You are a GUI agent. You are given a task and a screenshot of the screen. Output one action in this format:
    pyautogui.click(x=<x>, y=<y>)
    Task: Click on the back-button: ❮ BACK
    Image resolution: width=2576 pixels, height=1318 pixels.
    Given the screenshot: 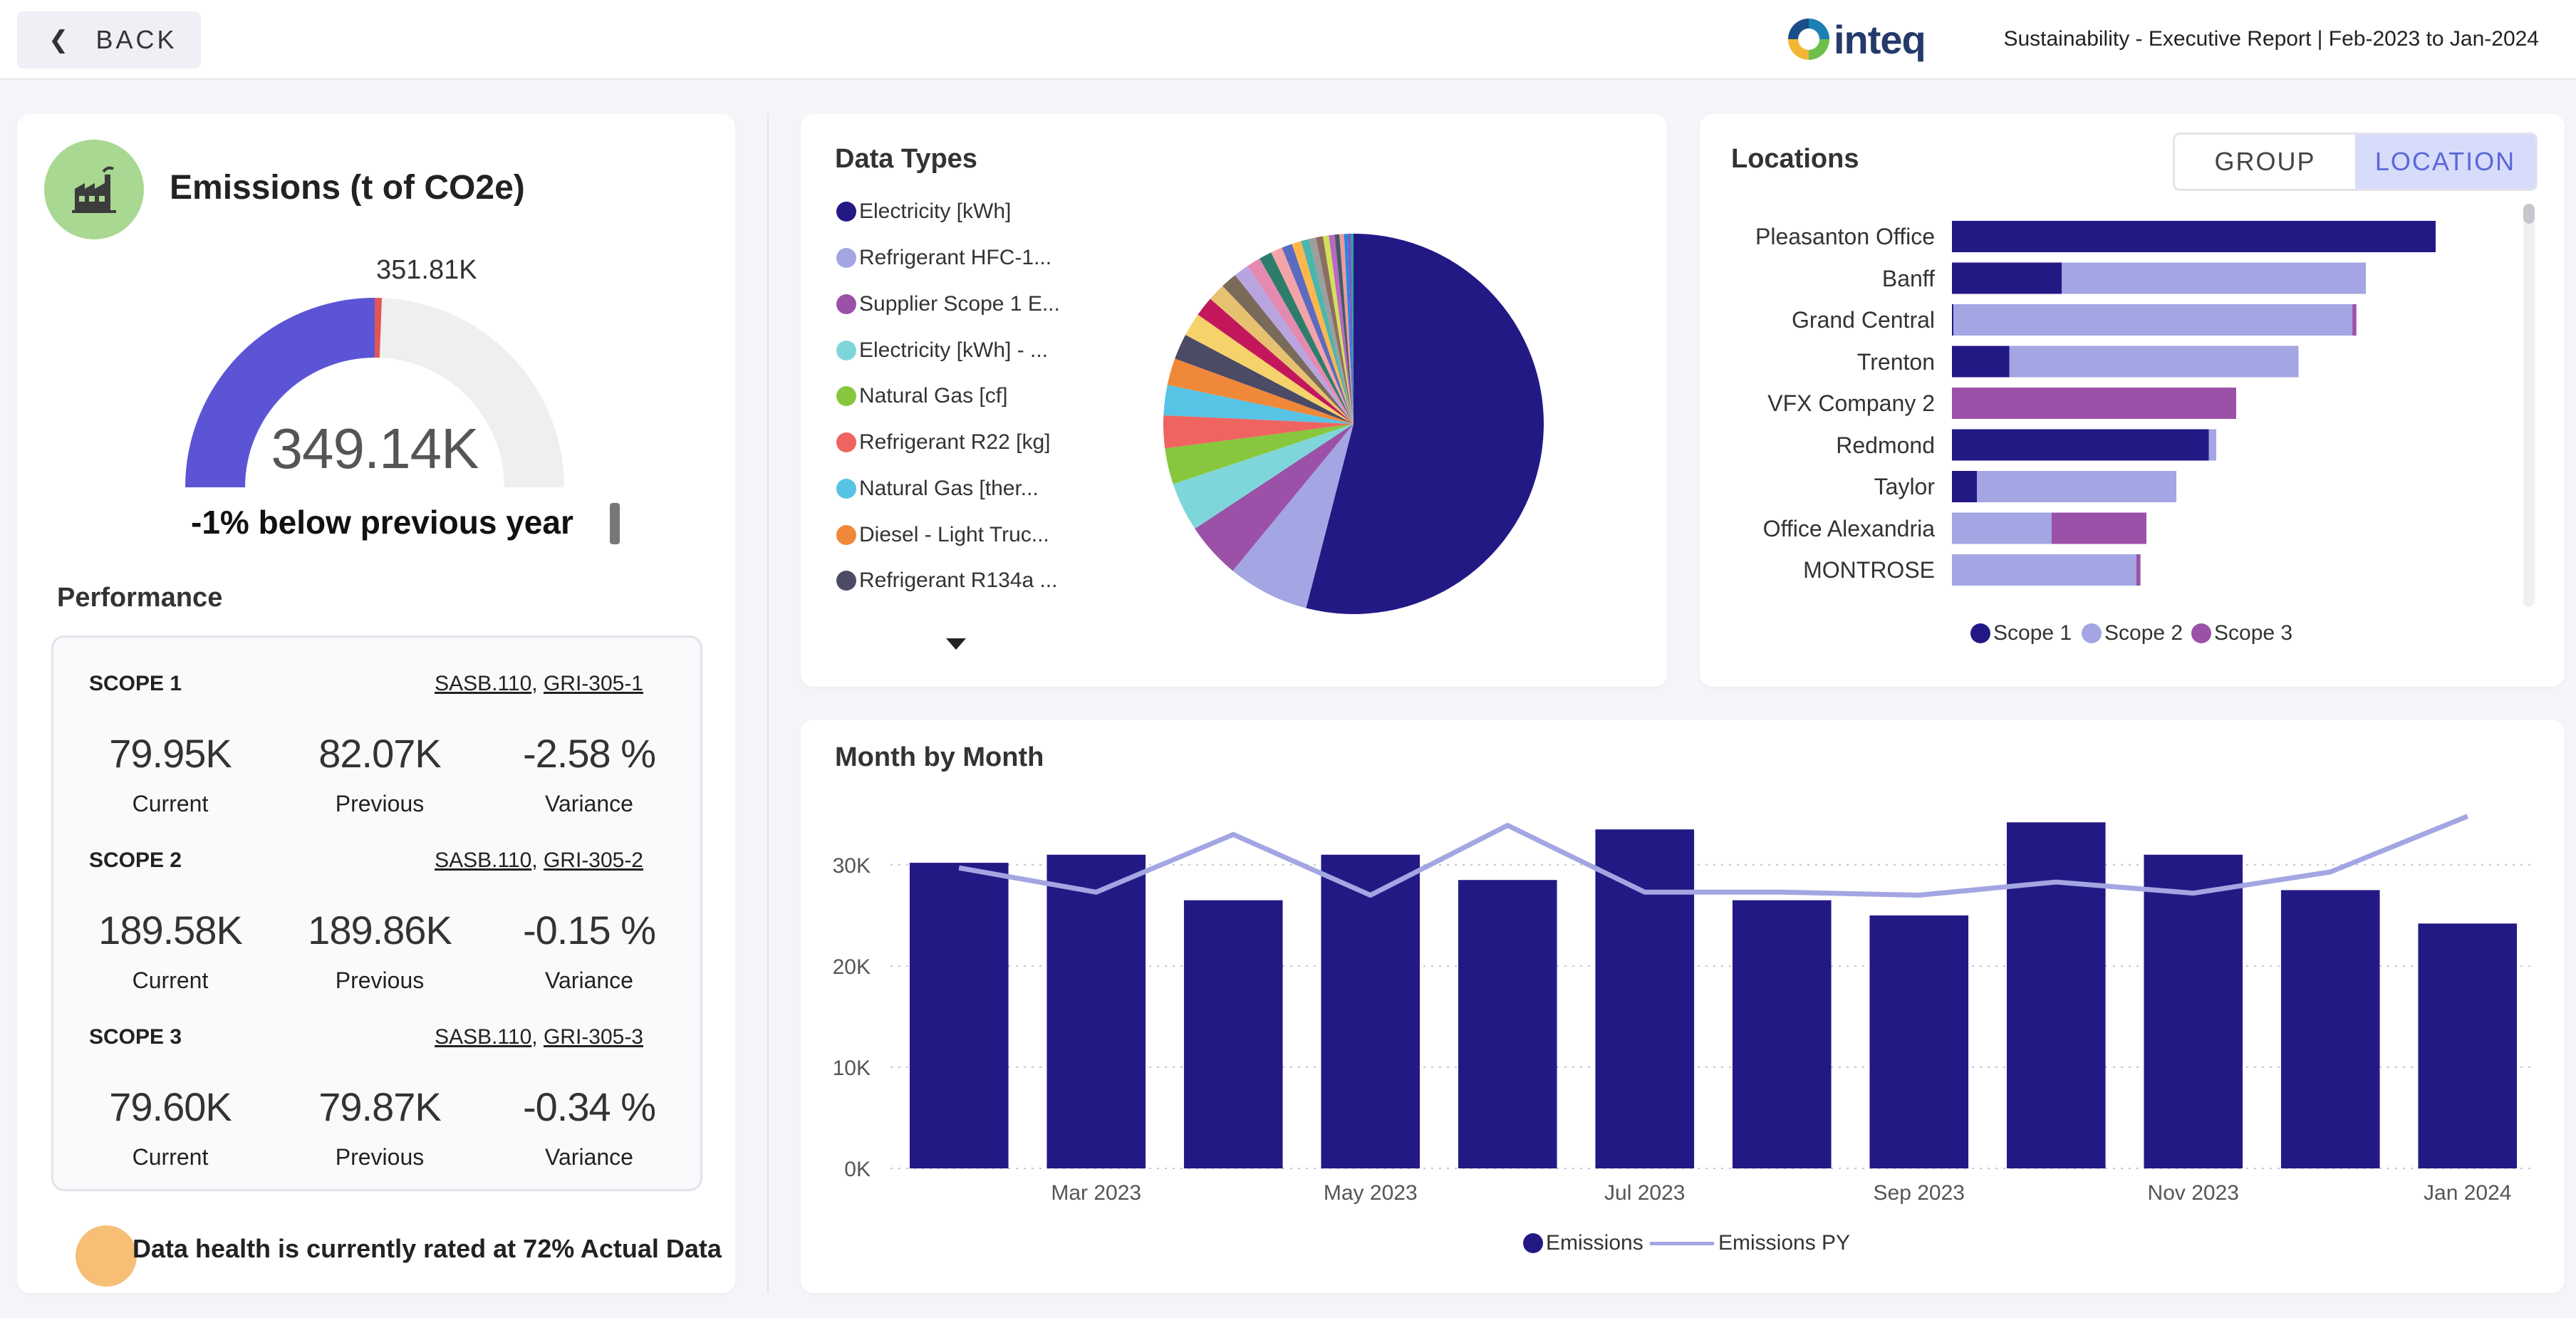 What is the action you would take?
    pyautogui.click(x=109, y=39)
    